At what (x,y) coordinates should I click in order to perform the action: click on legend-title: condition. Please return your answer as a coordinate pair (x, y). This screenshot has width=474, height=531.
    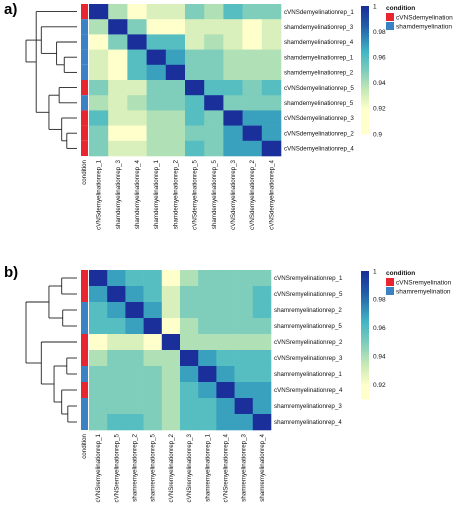
    Looking at the image, I should click on (400, 8).